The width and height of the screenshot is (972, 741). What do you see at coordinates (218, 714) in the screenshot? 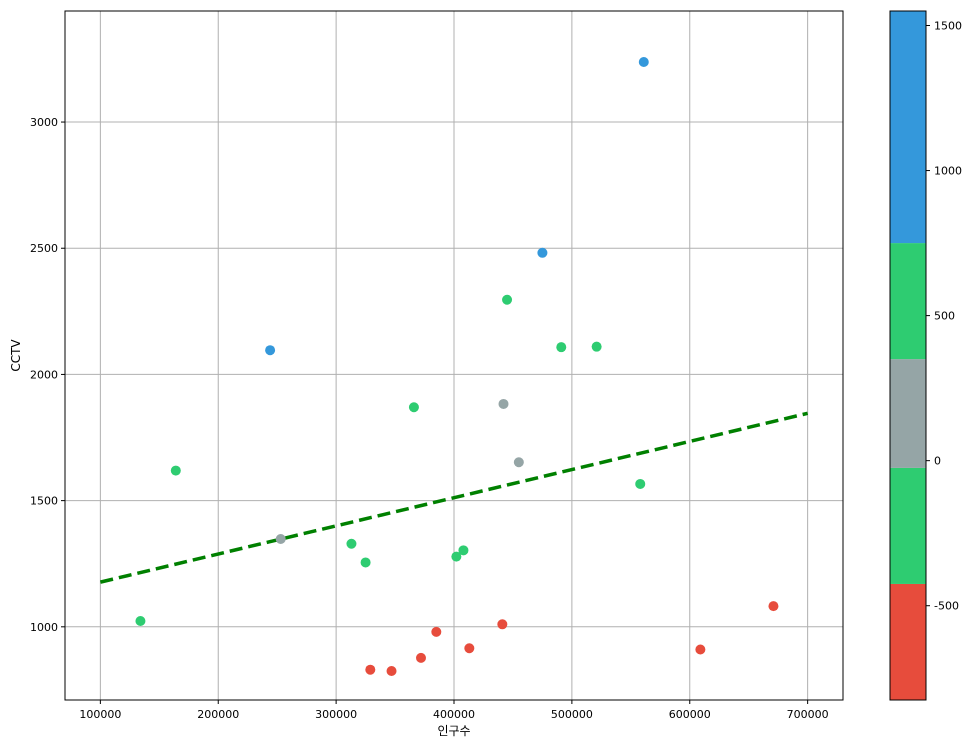
I see `x-tick-label: 200000` at bounding box center [218, 714].